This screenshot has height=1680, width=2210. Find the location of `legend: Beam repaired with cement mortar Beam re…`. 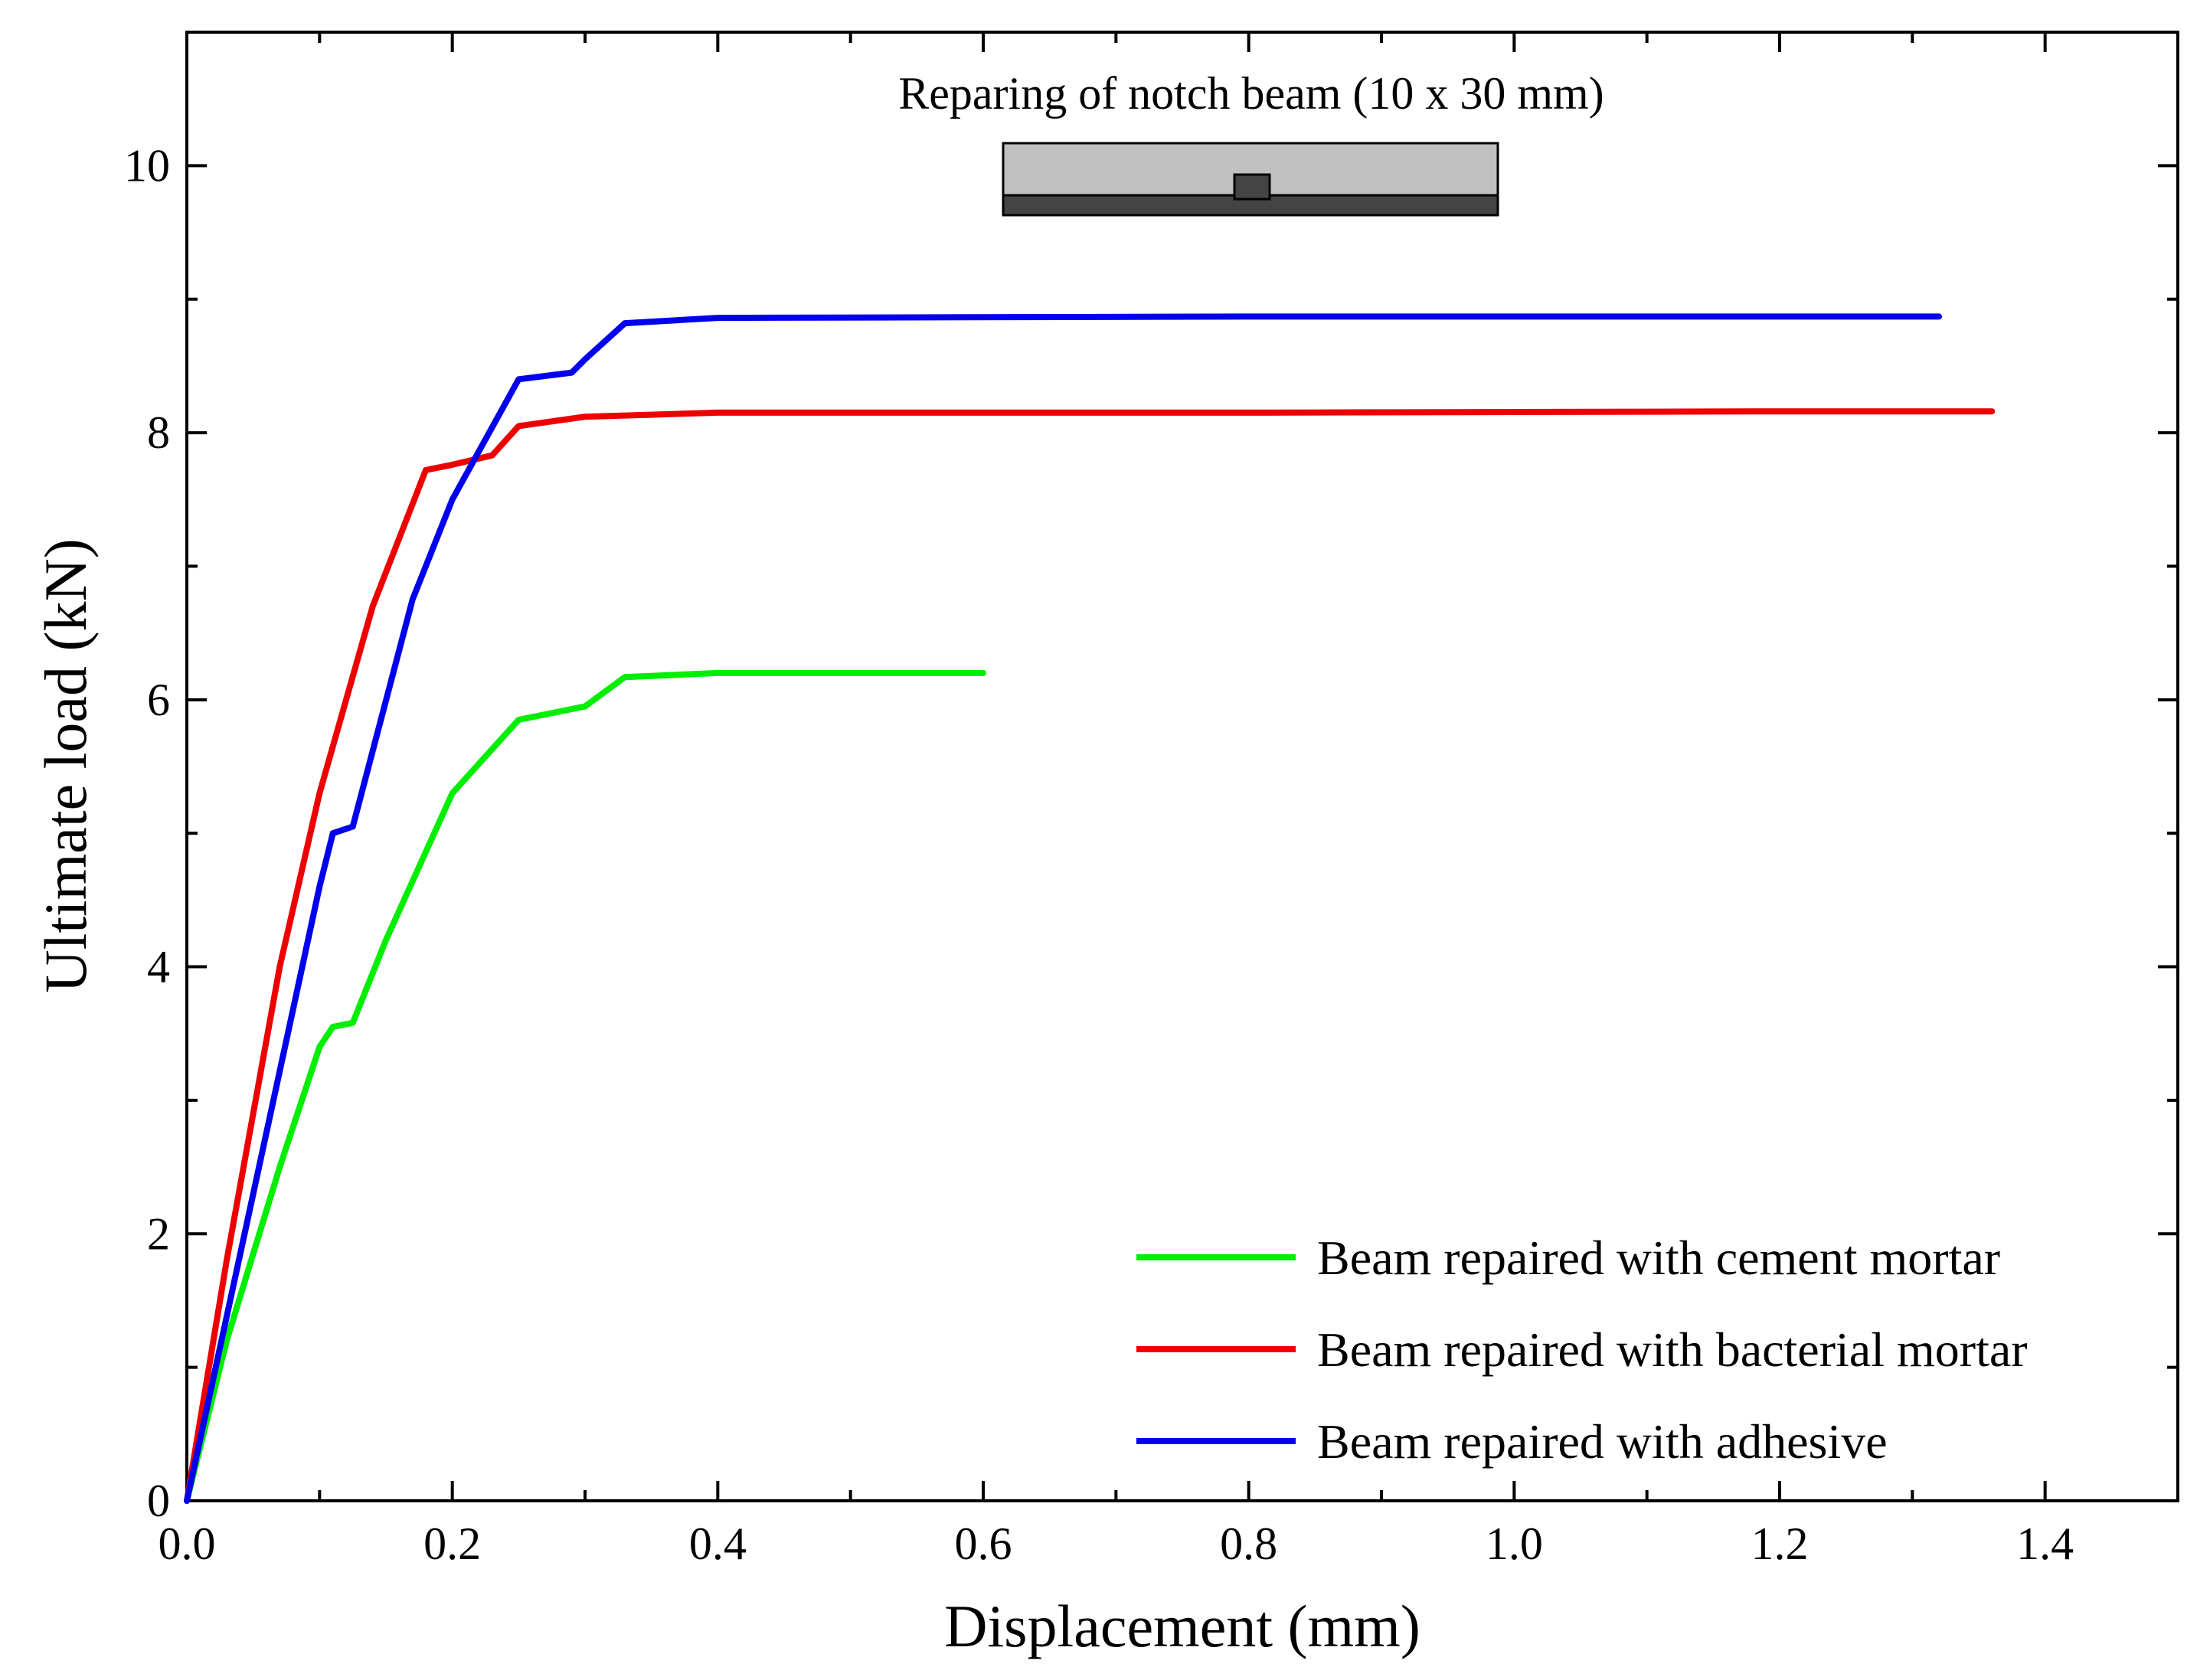

legend: Beam repaired with cement mortar Beam re… is located at coordinates (1582, 1350).